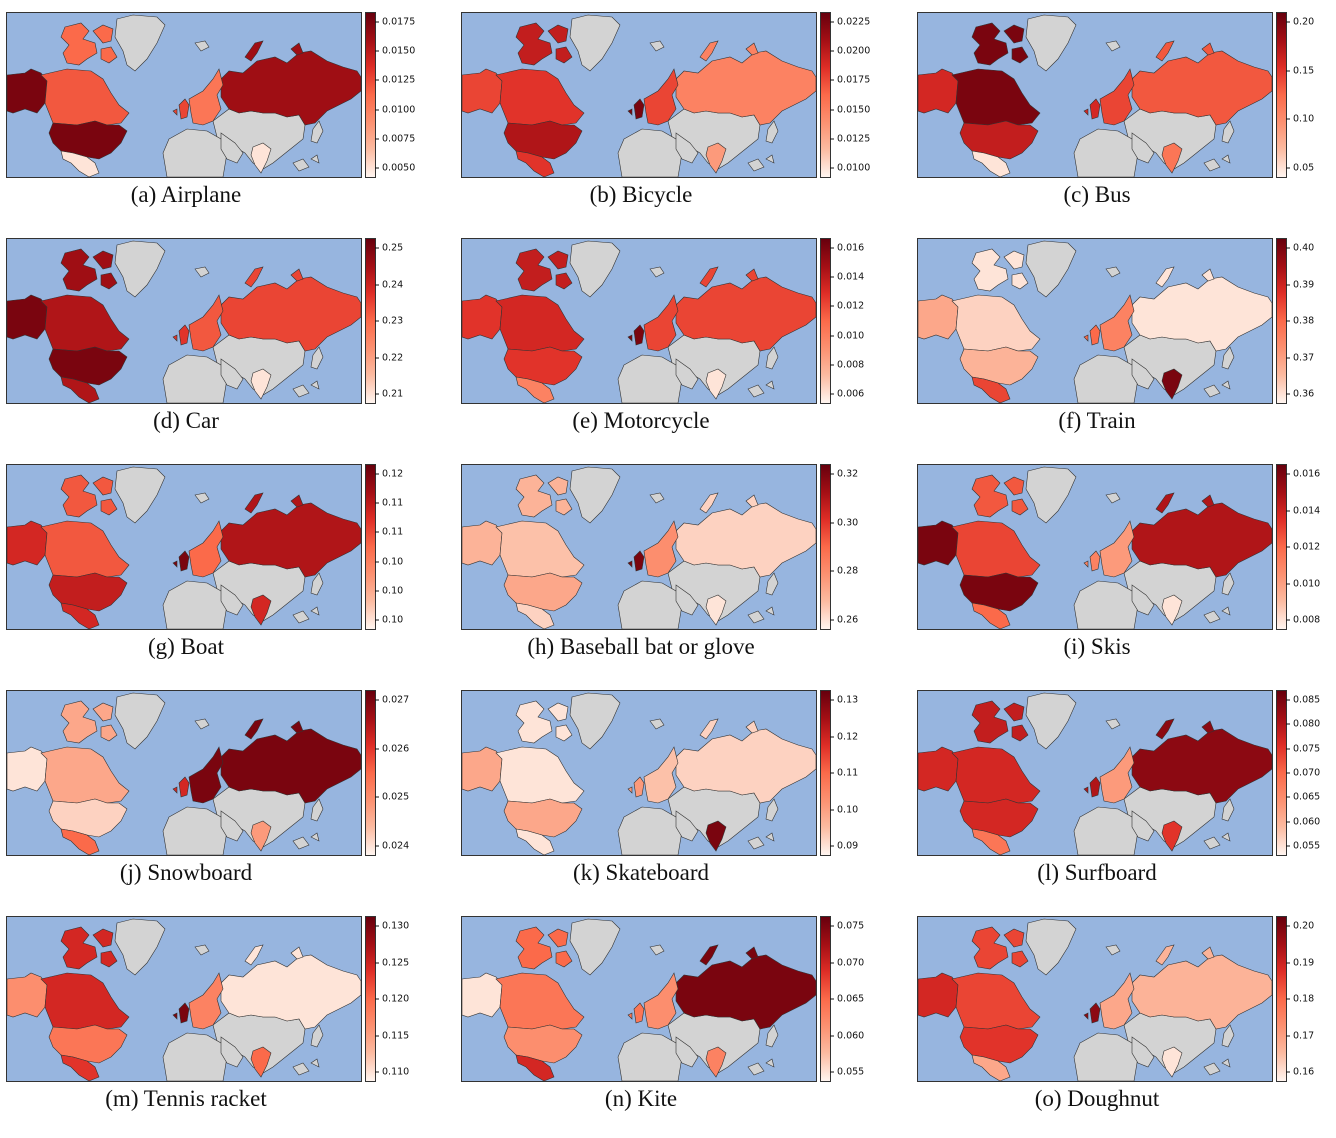 The width and height of the screenshot is (1336, 1138). I want to click on map-panel: 0.016 0.014 0.012 0.010 0.008 (i) Skis, so click(1123, 565).